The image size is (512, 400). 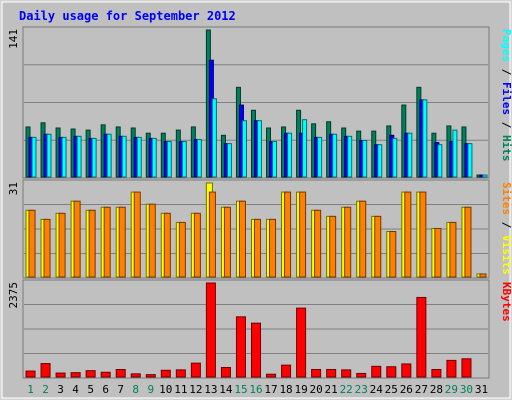 What do you see at coordinates (377, 389) in the screenshot?
I see `x-tick-label: 24` at bounding box center [377, 389].